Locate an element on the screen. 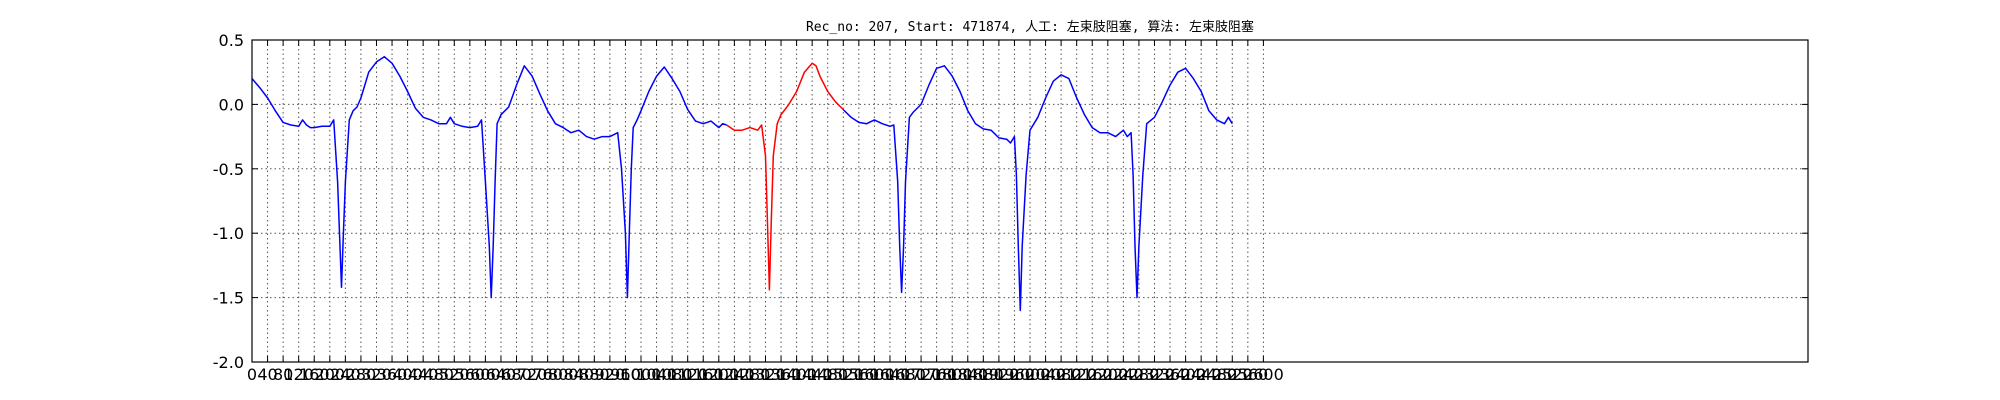  x-tick-label: 2360 is located at coordinates (1170, 374).